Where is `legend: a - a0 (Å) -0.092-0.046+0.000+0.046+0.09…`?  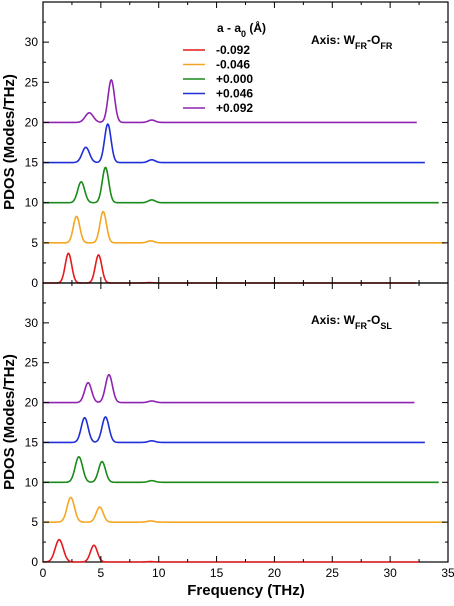 legend: a - a0 (Å) -0.092-0.046+0.000+0.046+0.09… is located at coordinates (224, 67).